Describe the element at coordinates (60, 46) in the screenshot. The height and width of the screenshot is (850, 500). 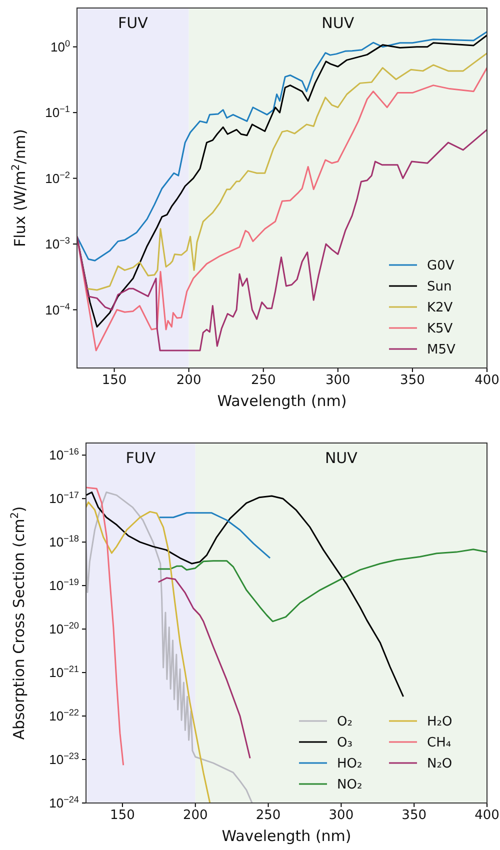
I see `y-tick-label: 10$^{0}$` at that location.